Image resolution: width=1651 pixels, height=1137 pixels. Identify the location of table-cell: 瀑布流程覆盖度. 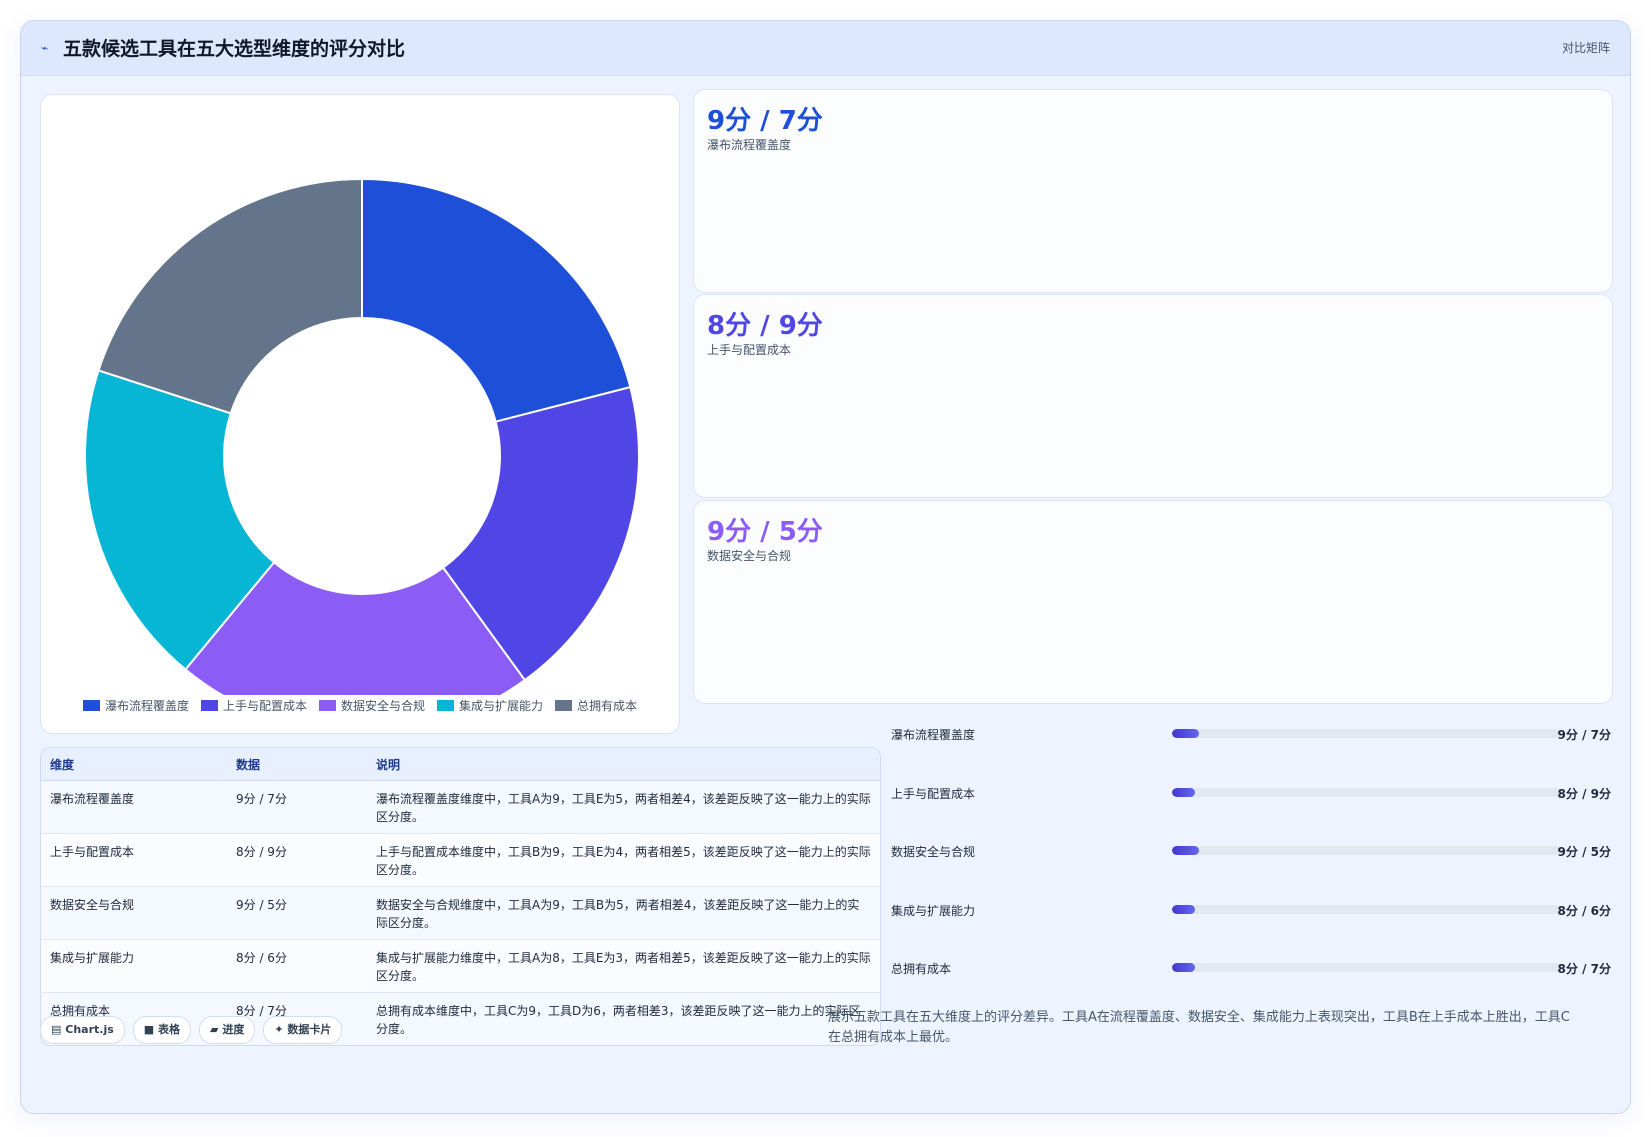
(134, 807).